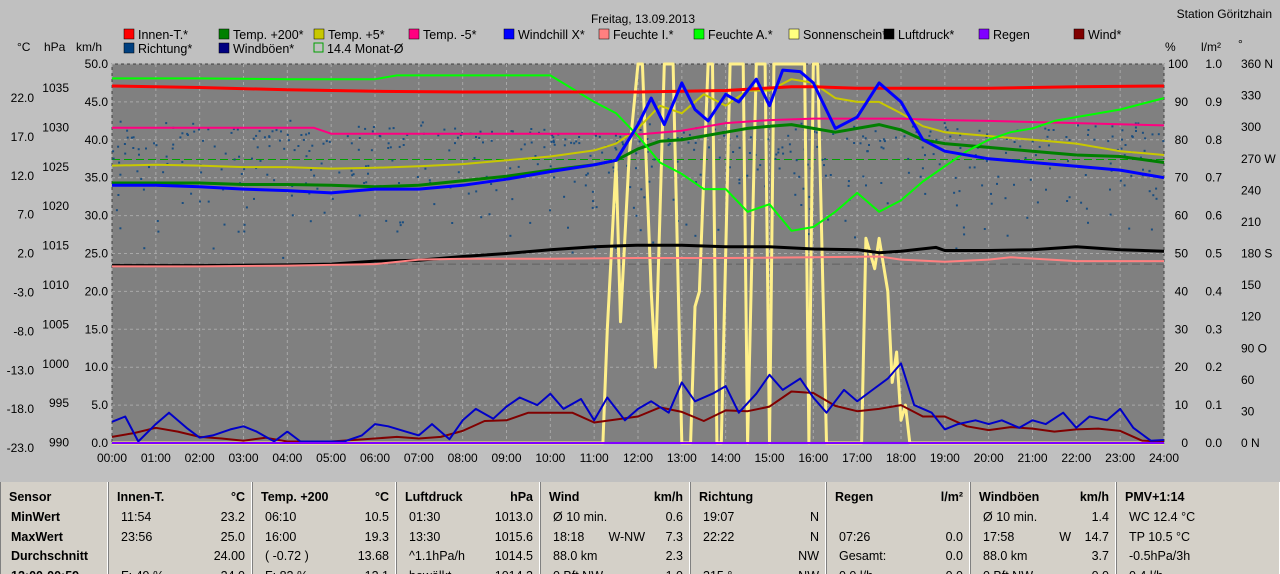  Describe the element at coordinates (112, 458) in the screenshot. I see `x-tick-label: 00:00` at that location.